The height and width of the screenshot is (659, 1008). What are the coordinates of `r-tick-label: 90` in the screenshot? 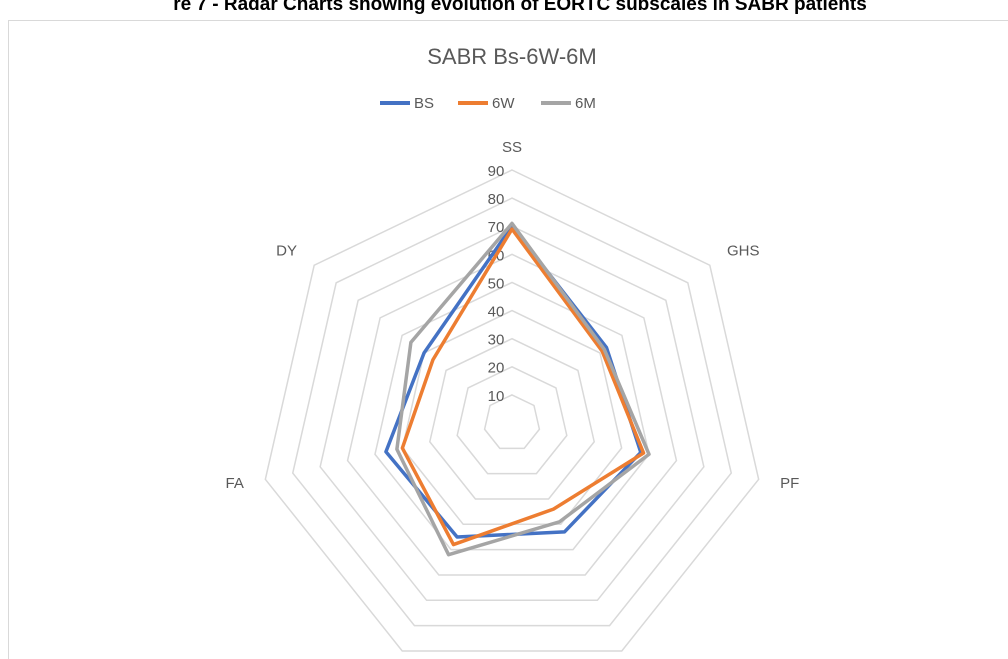 It's located at (496, 171).